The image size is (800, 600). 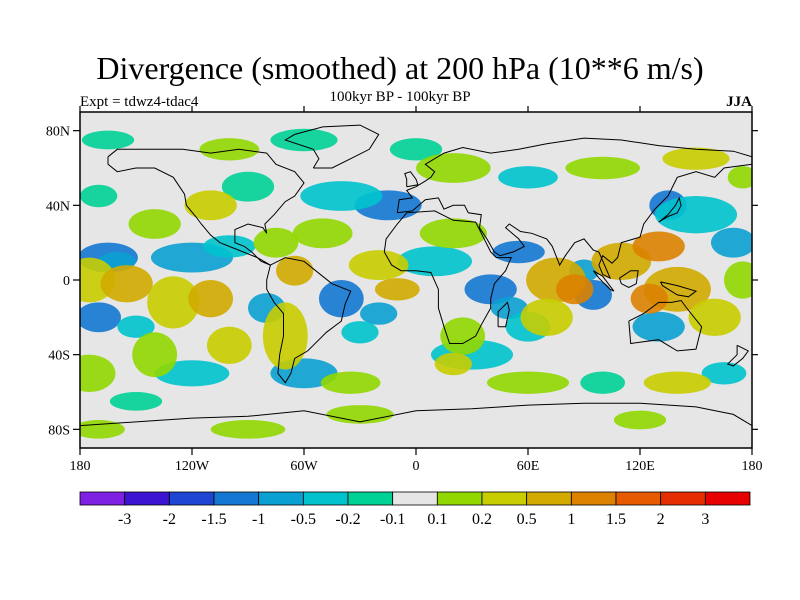 I want to click on colorbar-label: -0.2, so click(x=347, y=519).